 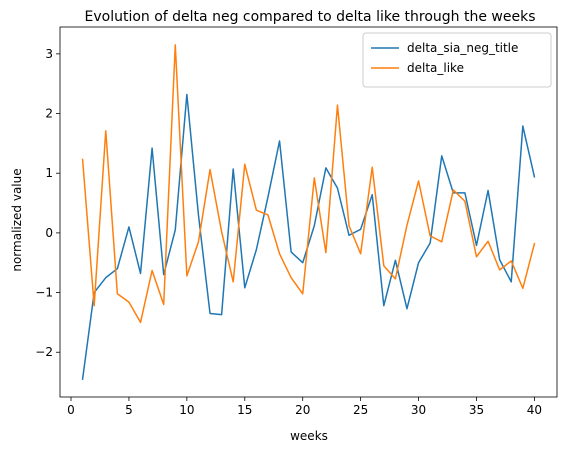 What do you see at coordinates (418, 410) in the screenshot?
I see `x-tick-label: 30` at bounding box center [418, 410].